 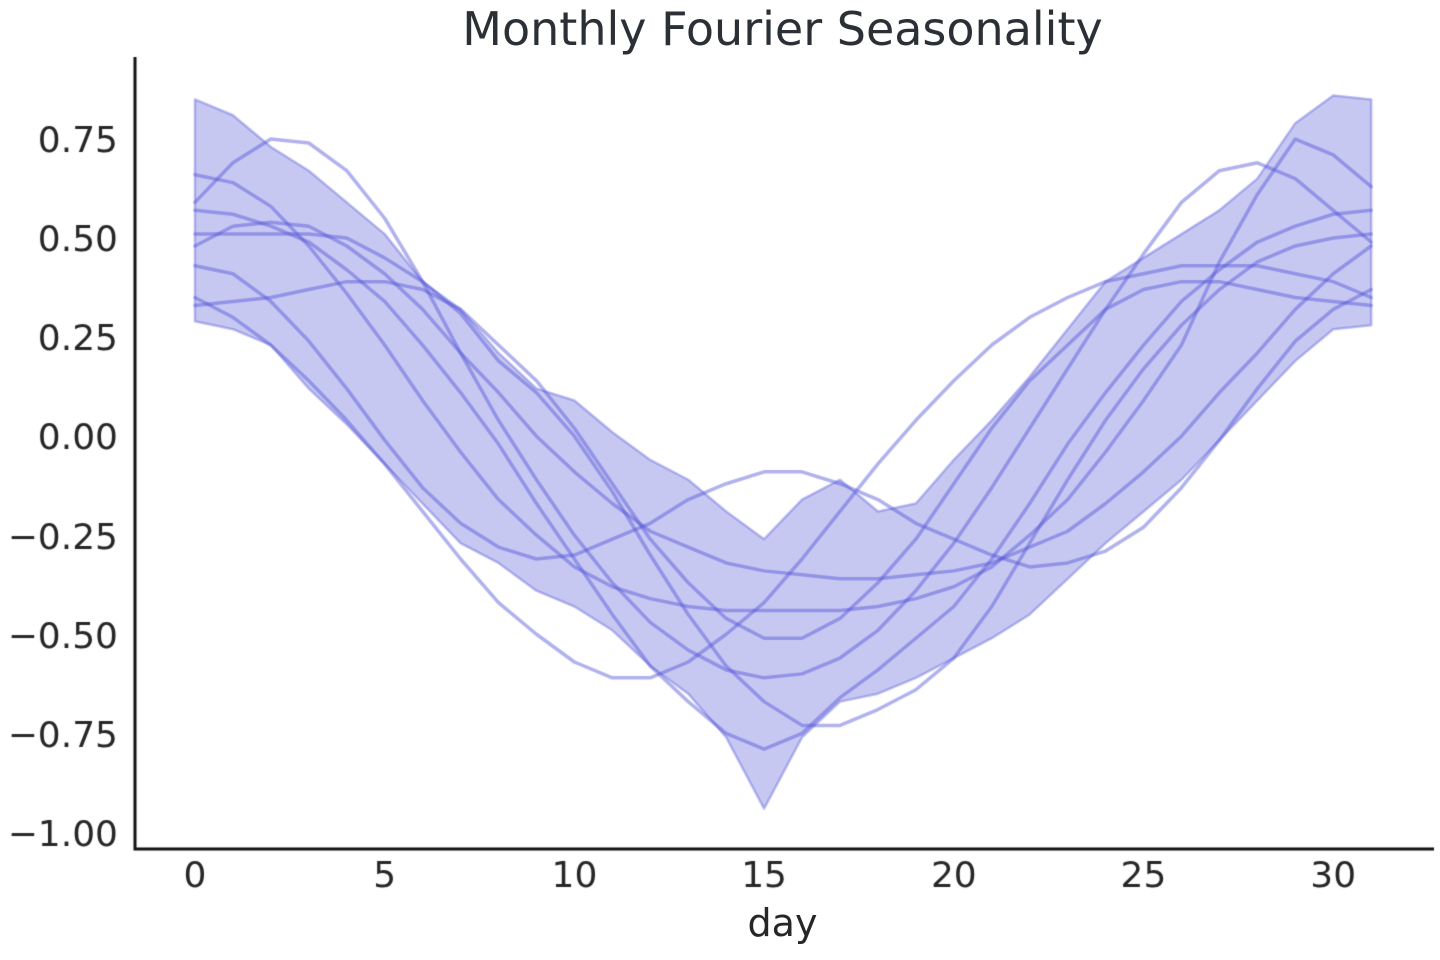 I want to click on chart-title: Monthly Fourier Seasonality, so click(x=782, y=29).